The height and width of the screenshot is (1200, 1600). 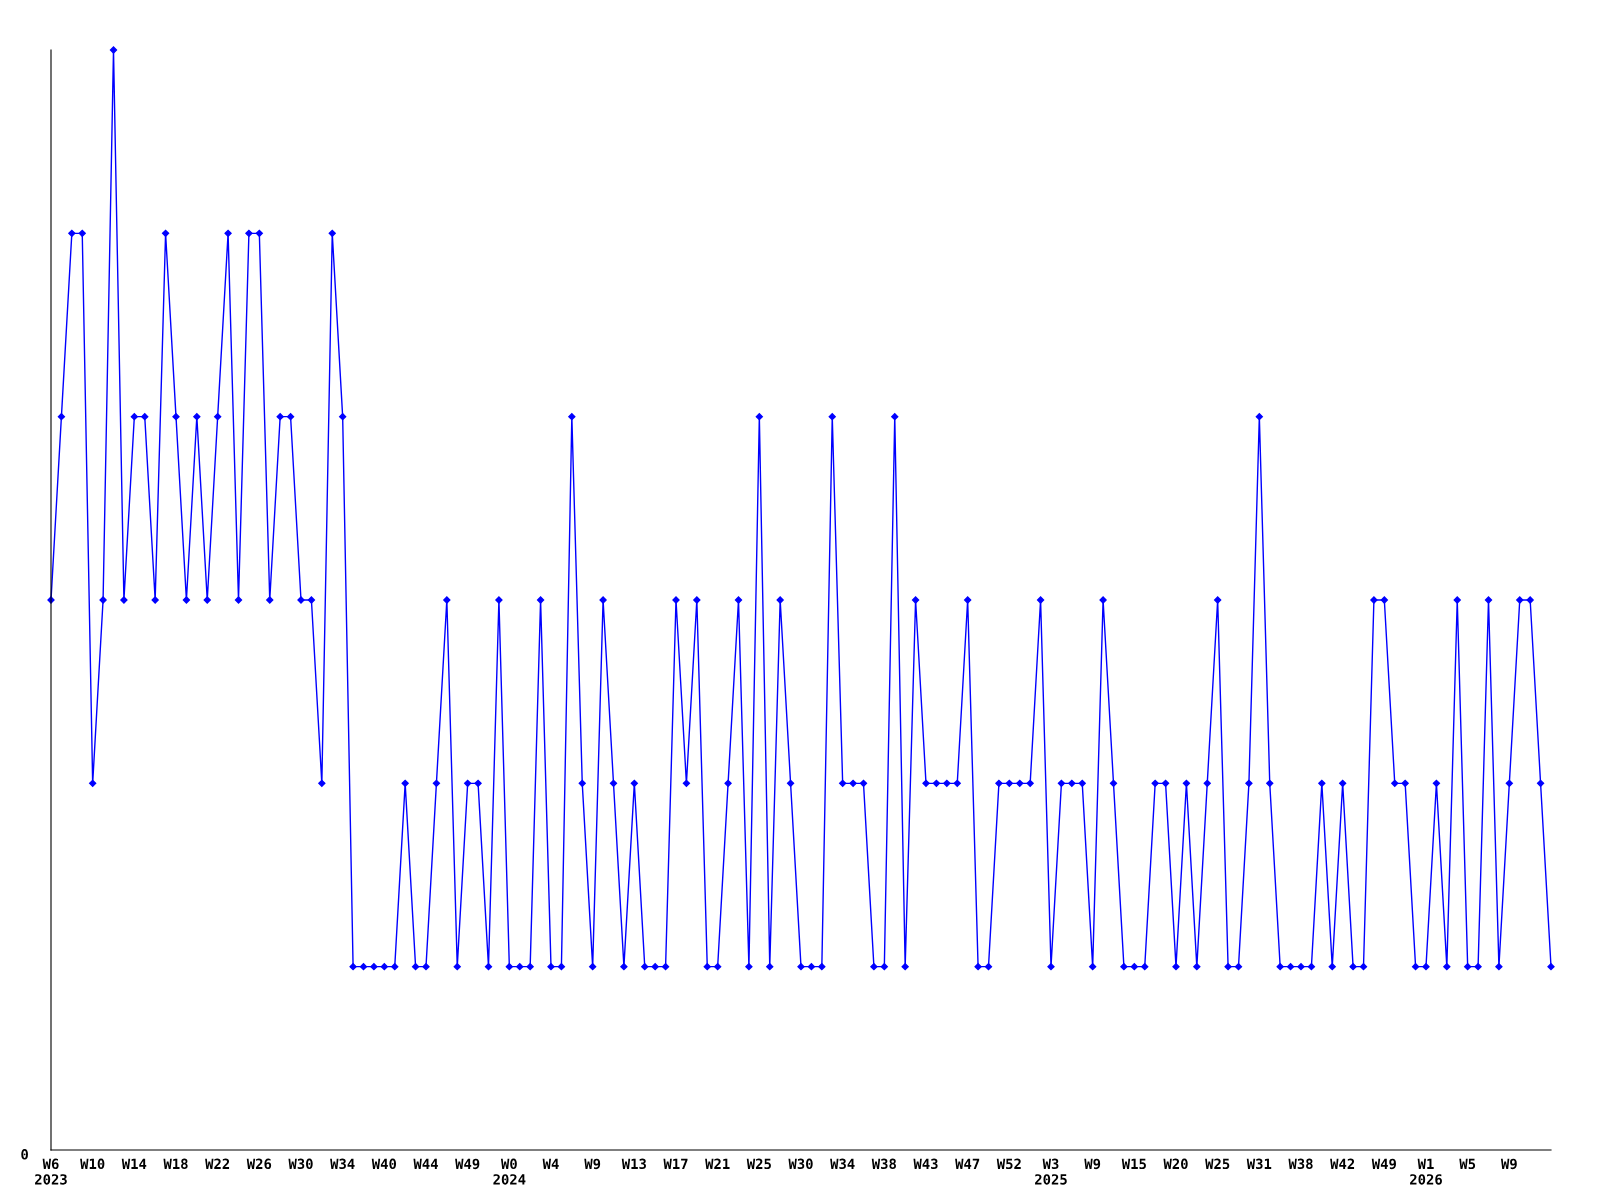 What do you see at coordinates (1008, 1164) in the screenshot?
I see `x-tick-label: W52` at bounding box center [1008, 1164].